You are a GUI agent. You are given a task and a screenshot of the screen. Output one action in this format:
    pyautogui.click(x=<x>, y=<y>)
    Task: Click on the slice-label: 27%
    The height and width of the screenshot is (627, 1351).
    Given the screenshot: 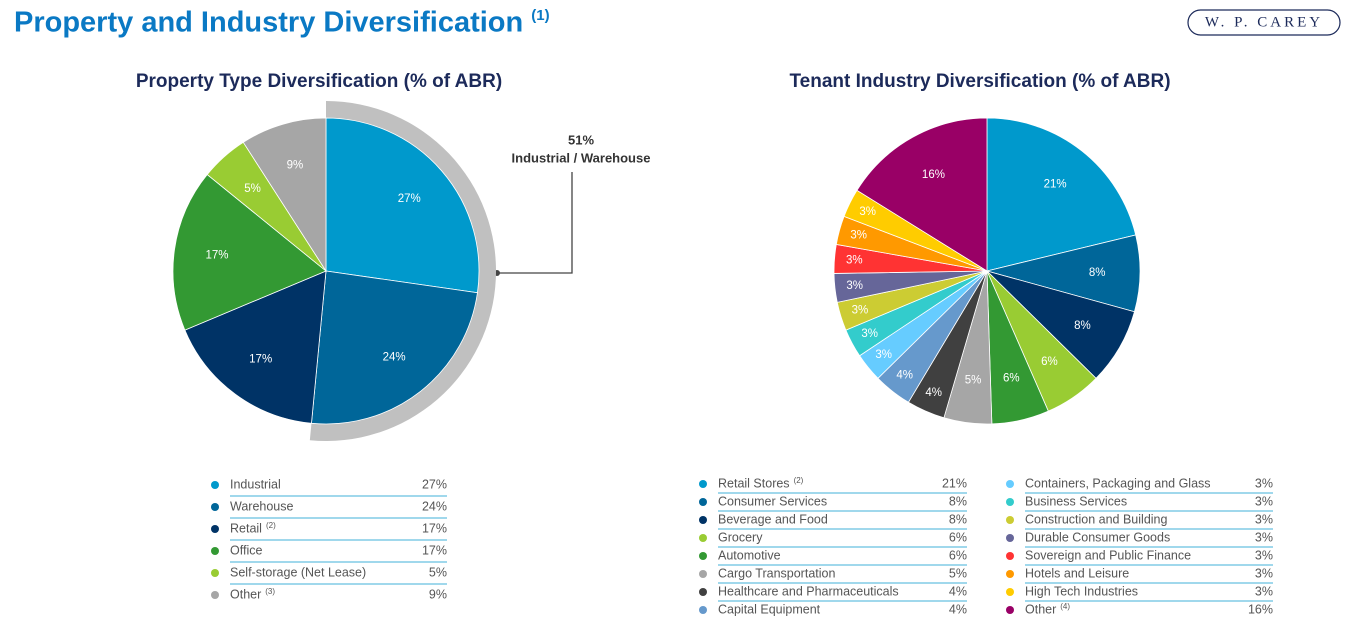 What is the action you would take?
    pyautogui.click(x=409, y=199)
    